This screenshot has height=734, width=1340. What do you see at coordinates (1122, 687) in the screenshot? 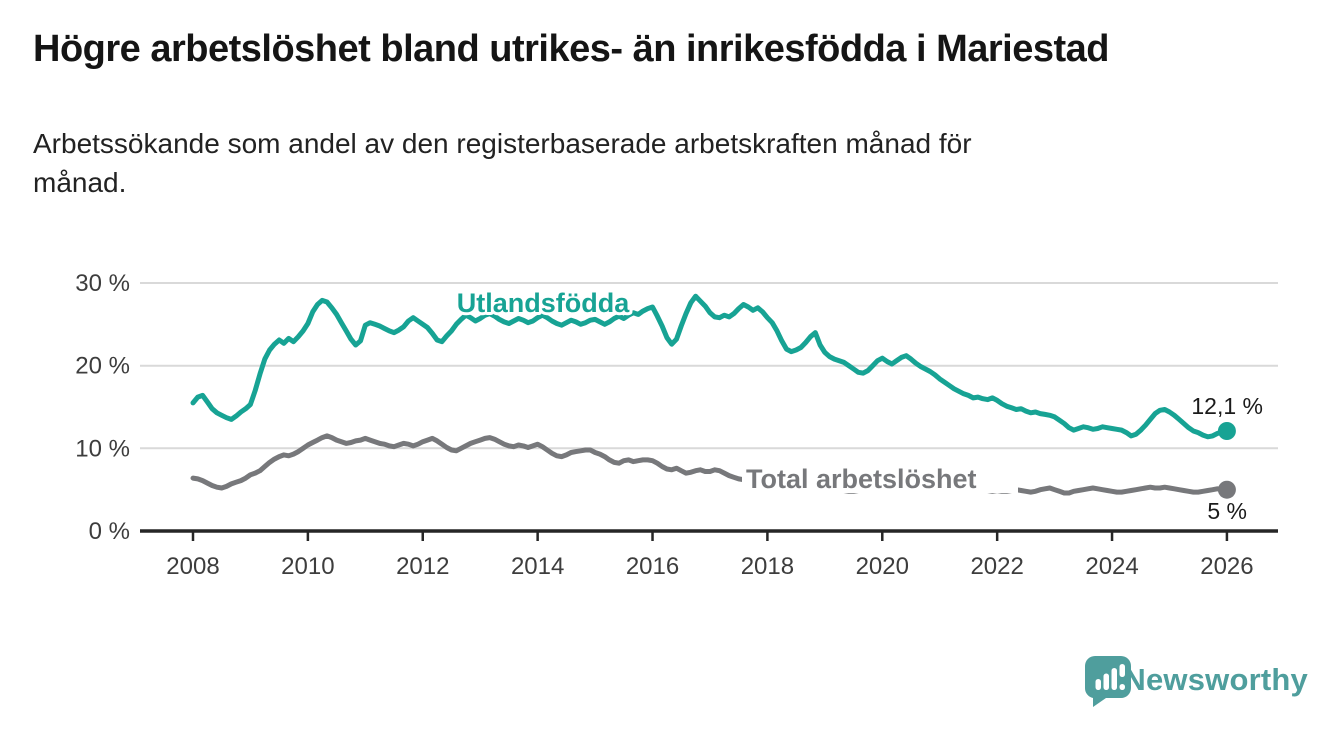
I see `logo-exclamation-dot` at bounding box center [1122, 687].